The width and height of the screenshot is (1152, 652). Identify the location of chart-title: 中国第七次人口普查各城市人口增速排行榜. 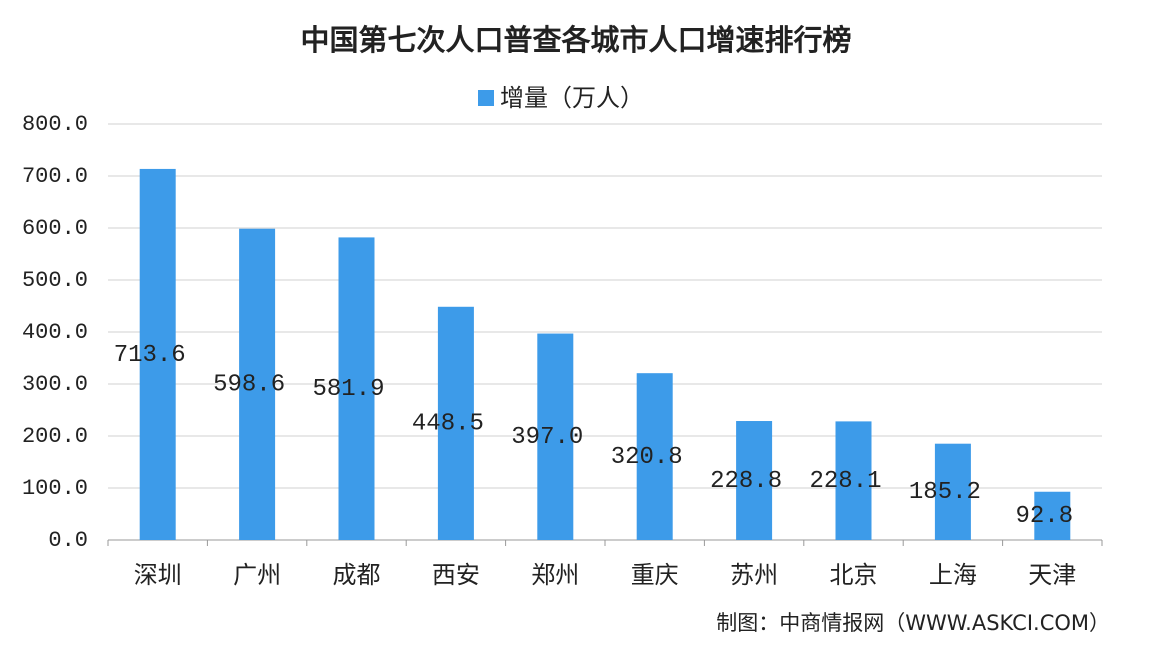
(575, 40).